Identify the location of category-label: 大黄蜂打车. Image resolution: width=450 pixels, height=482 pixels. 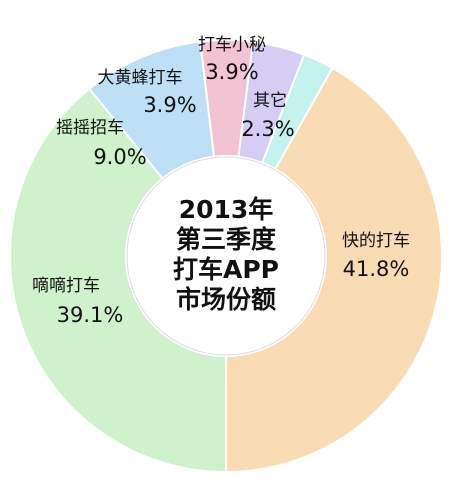
(140, 78).